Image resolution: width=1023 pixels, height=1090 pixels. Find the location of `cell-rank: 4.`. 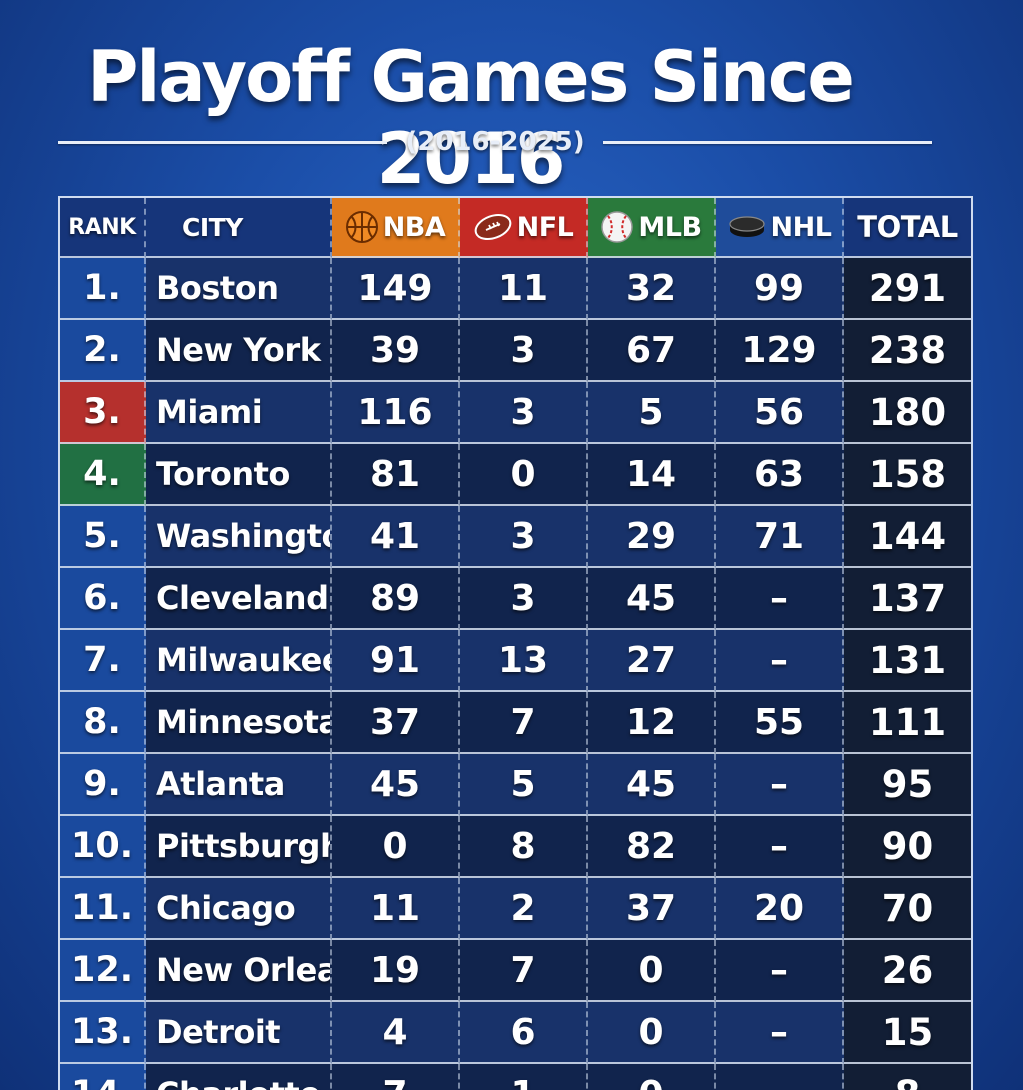

cell-rank: 4. is located at coordinates (103, 475).